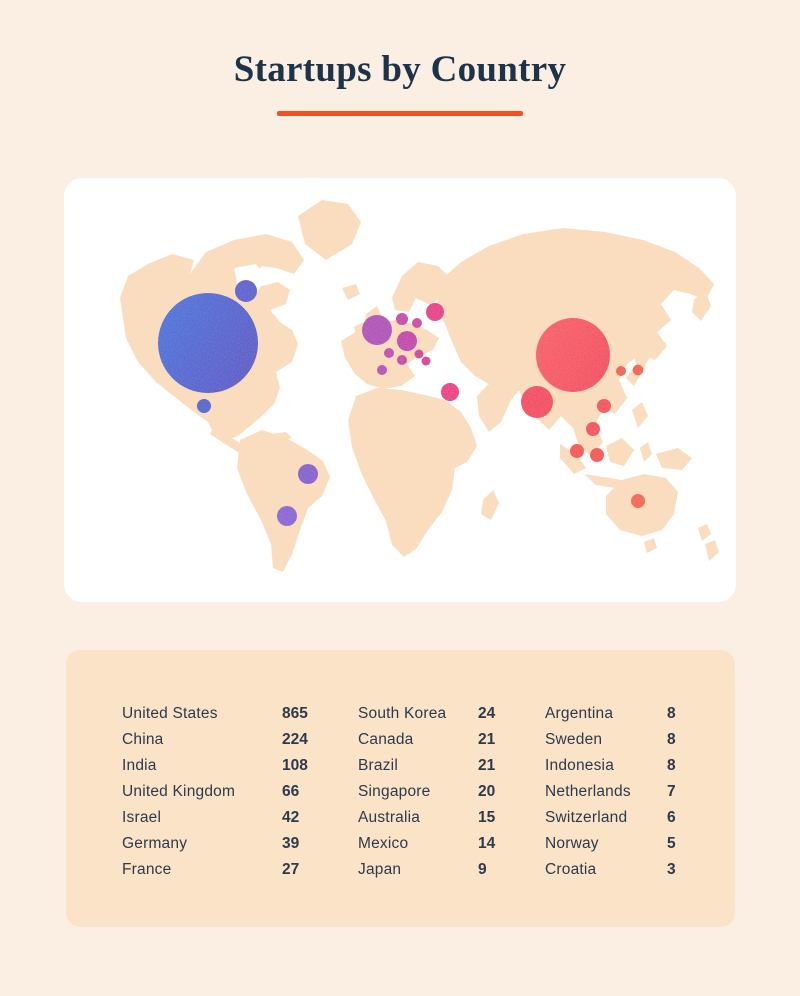  What do you see at coordinates (400, 113) in the screenshot?
I see `title-divider` at bounding box center [400, 113].